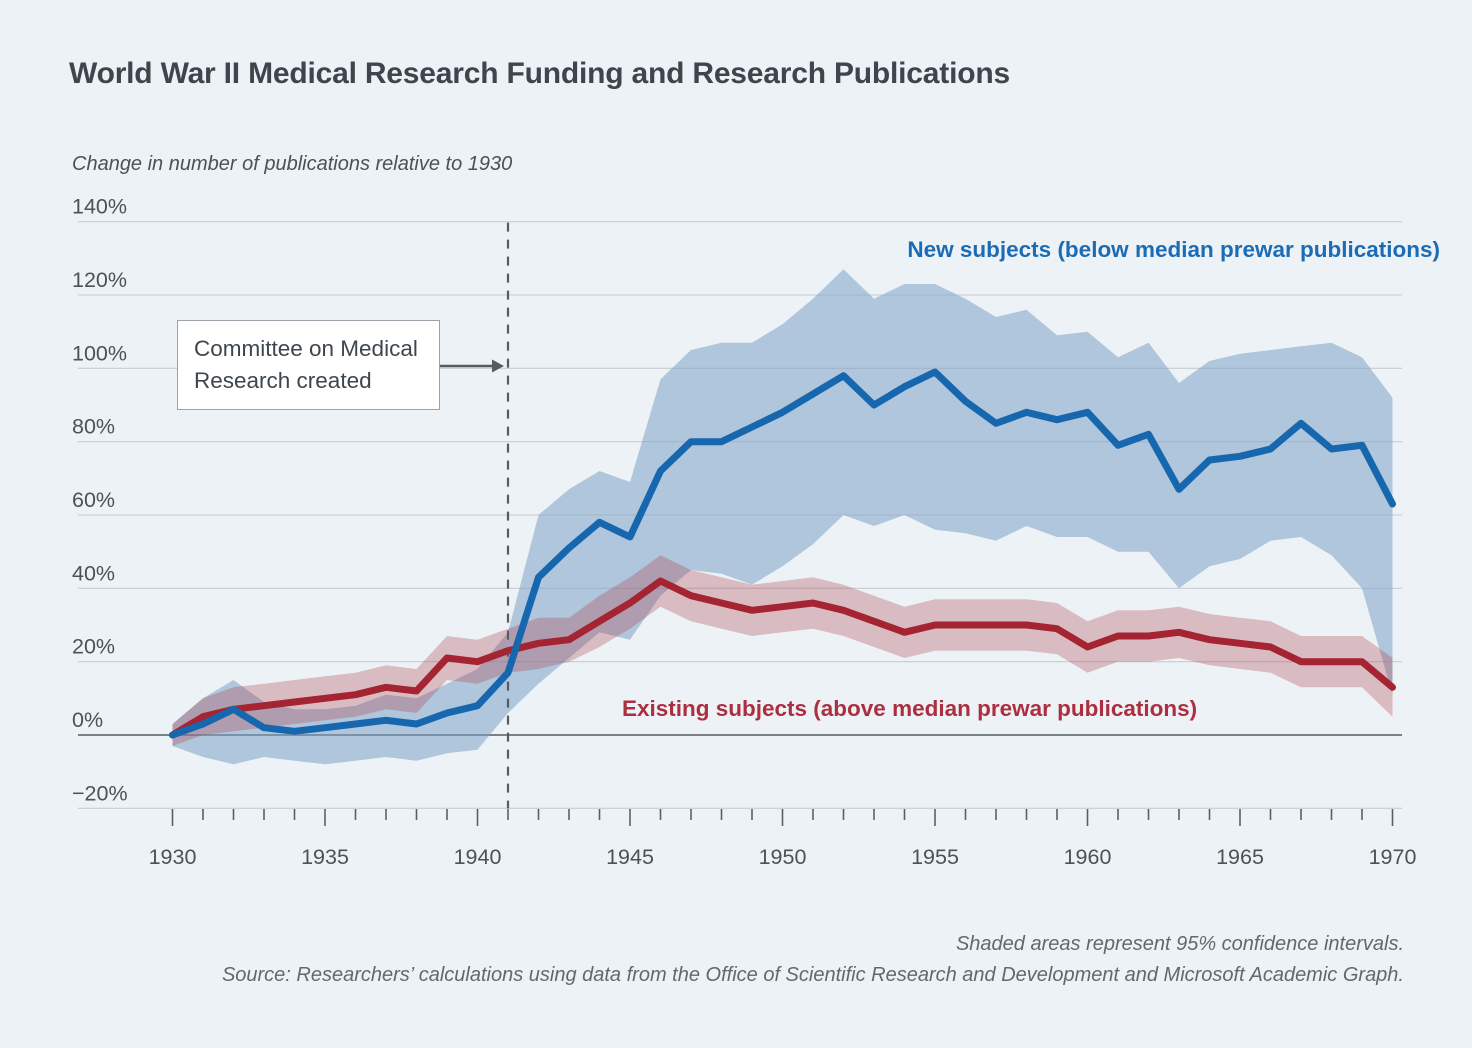 Image resolution: width=1472 pixels, height=1048 pixels. Describe the element at coordinates (99, 280) in the screenshot. I see `y-tick-label-120: 120%` at that location.